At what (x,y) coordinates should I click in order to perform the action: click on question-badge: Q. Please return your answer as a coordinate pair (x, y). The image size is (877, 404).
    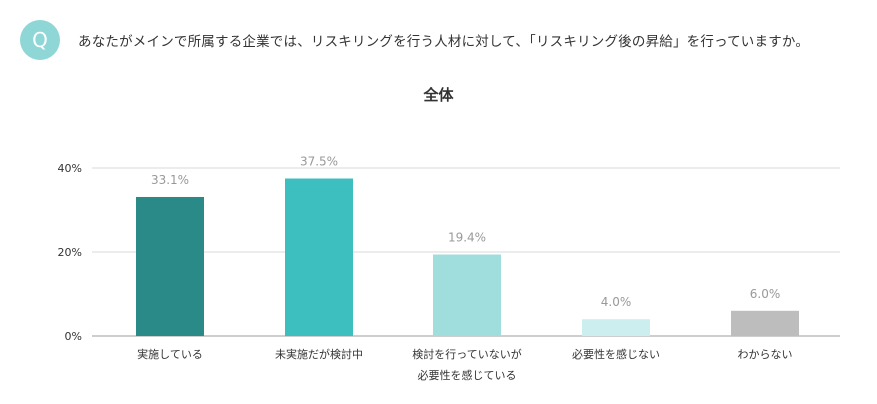
    Looking at the image, I should click on (40, 40).